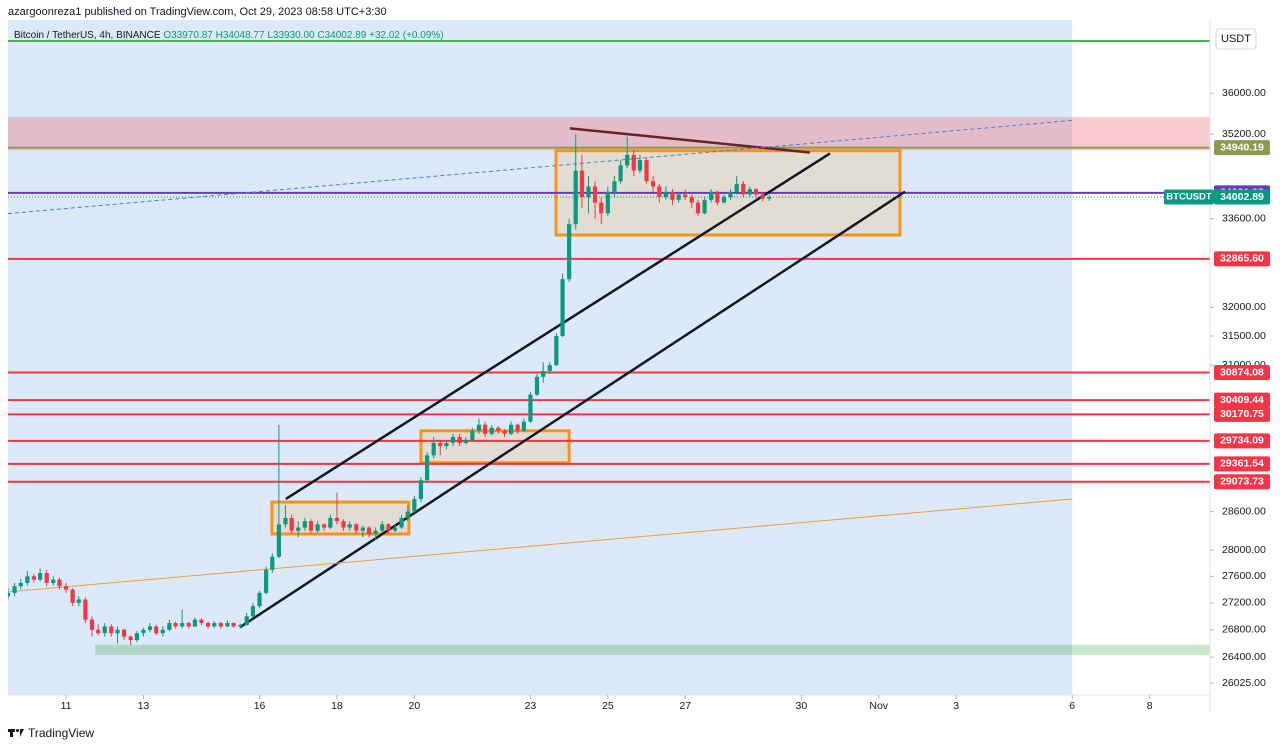  Describe the element at coordinates (801, 706) in the screenshot. I see `x-tick-label: 30` at that location.